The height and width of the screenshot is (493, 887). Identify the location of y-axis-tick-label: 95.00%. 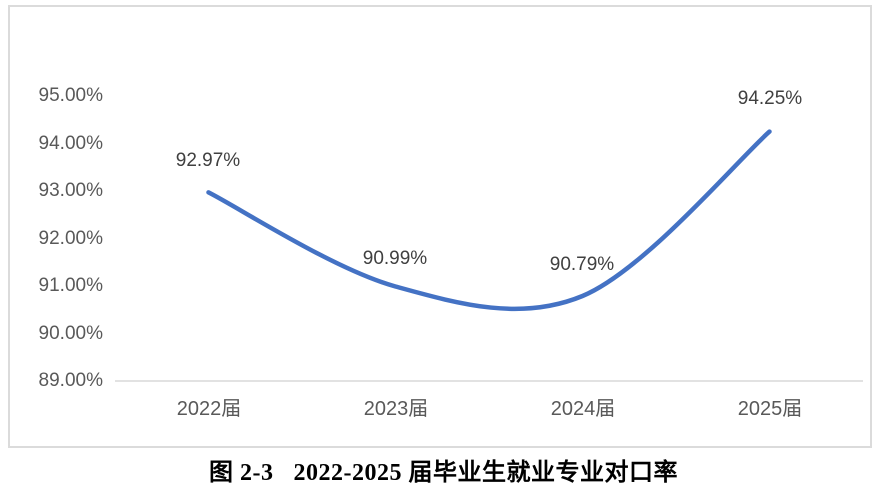
(70, 95).